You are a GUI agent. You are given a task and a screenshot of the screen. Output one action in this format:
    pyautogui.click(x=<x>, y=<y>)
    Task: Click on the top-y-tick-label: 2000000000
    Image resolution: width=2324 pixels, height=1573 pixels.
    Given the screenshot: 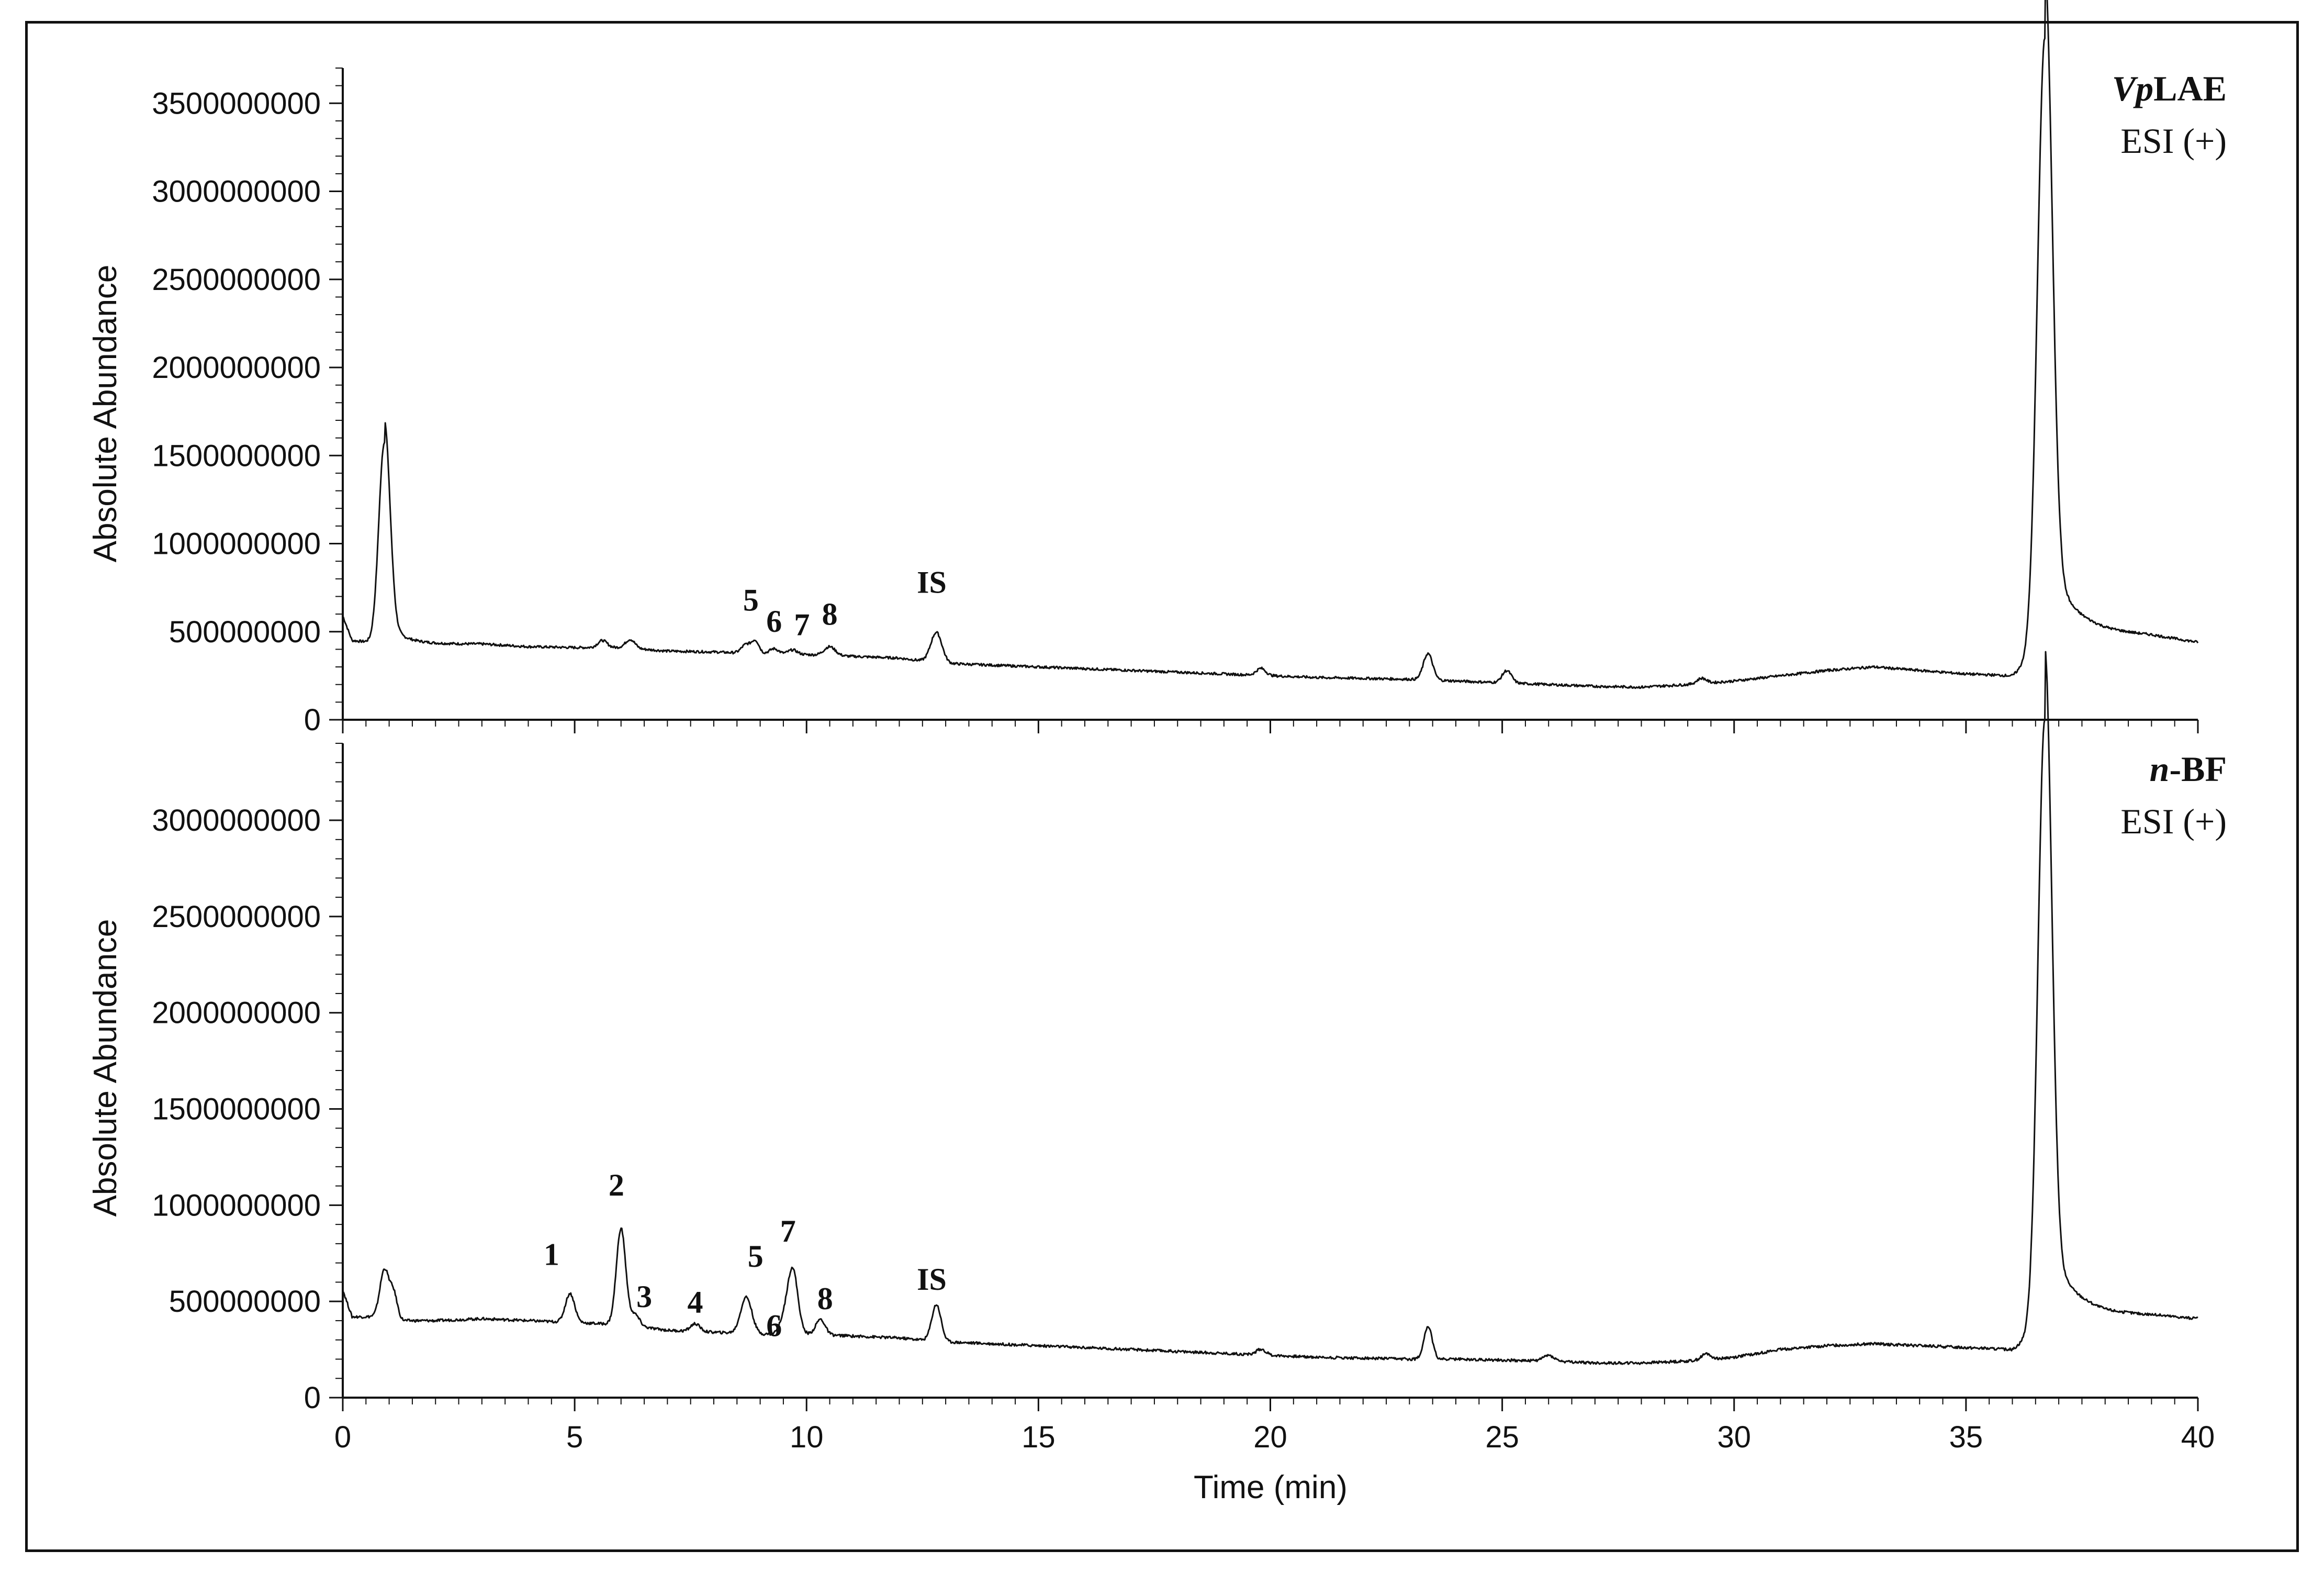 What is the action you would take?
    pyautogui.click(x=237, y=368)
    